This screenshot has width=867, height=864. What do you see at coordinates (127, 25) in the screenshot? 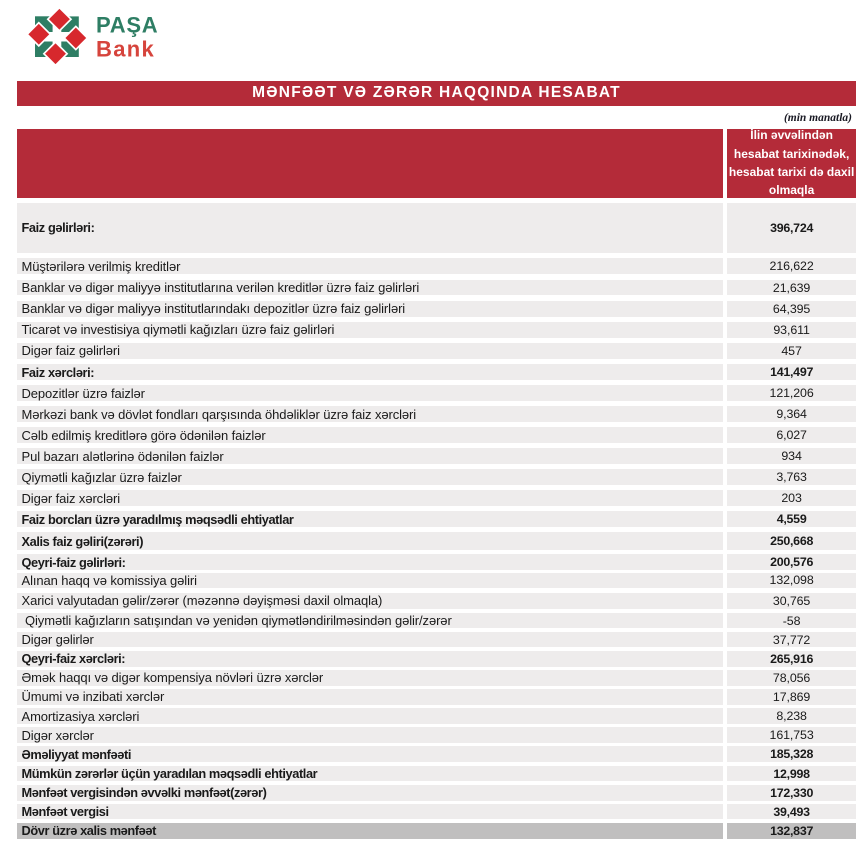
I see `svg-text: PAŞA` at bounding box center [127, 25].